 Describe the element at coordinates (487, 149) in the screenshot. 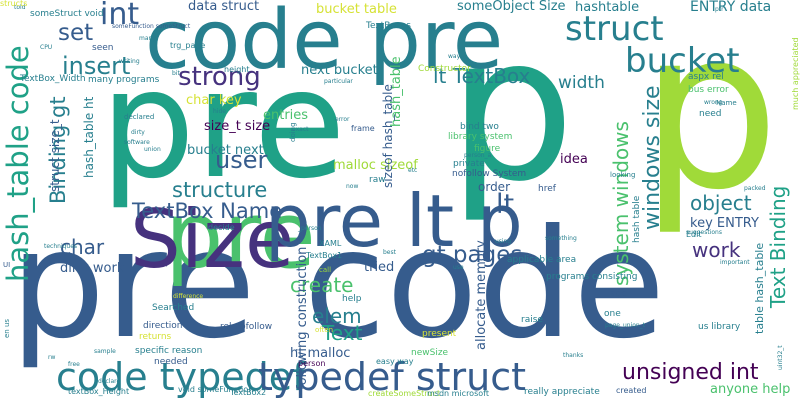

I see `cloud-word: figure` at that location.